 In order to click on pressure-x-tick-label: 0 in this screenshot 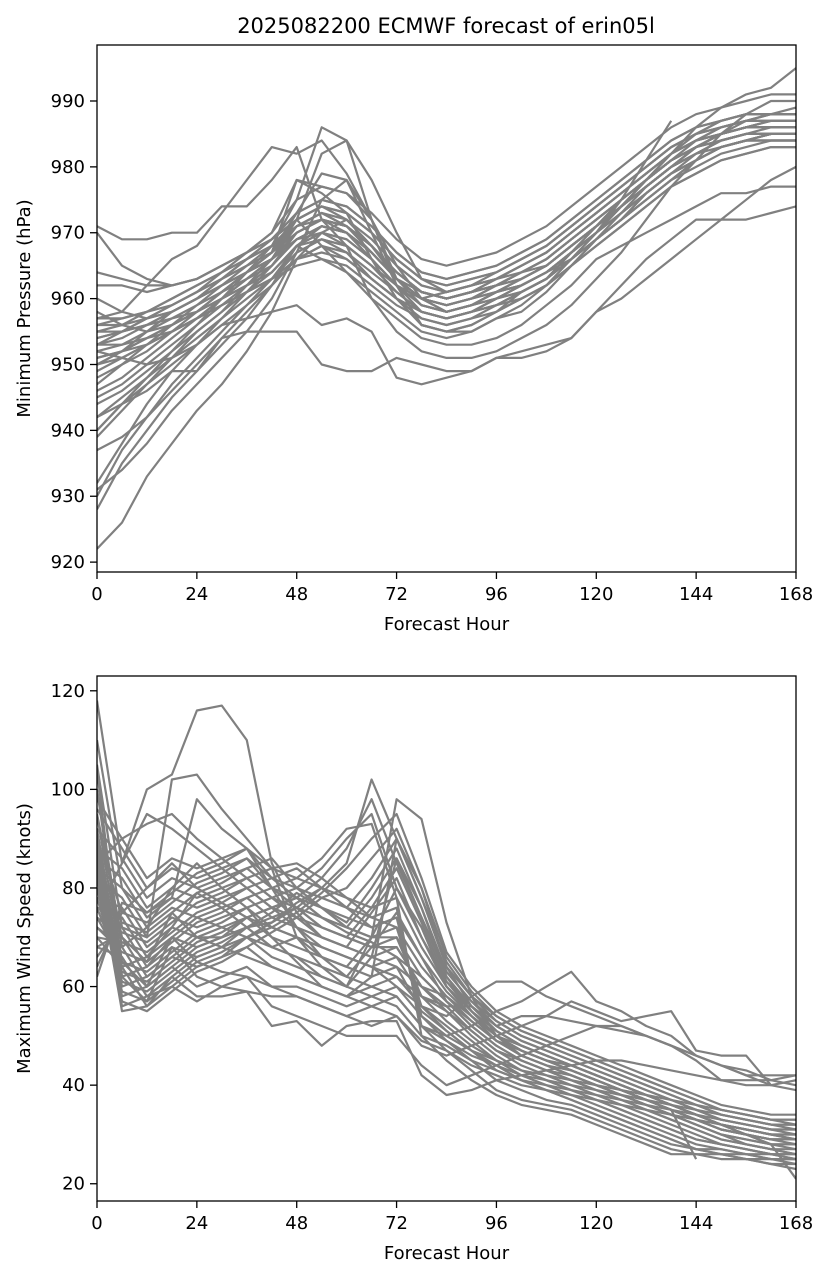, I will do `click(96, 594)`.